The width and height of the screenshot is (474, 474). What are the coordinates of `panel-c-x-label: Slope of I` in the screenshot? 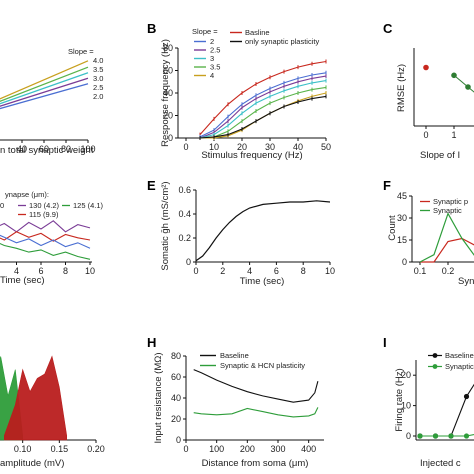 It's located at (440, 155).